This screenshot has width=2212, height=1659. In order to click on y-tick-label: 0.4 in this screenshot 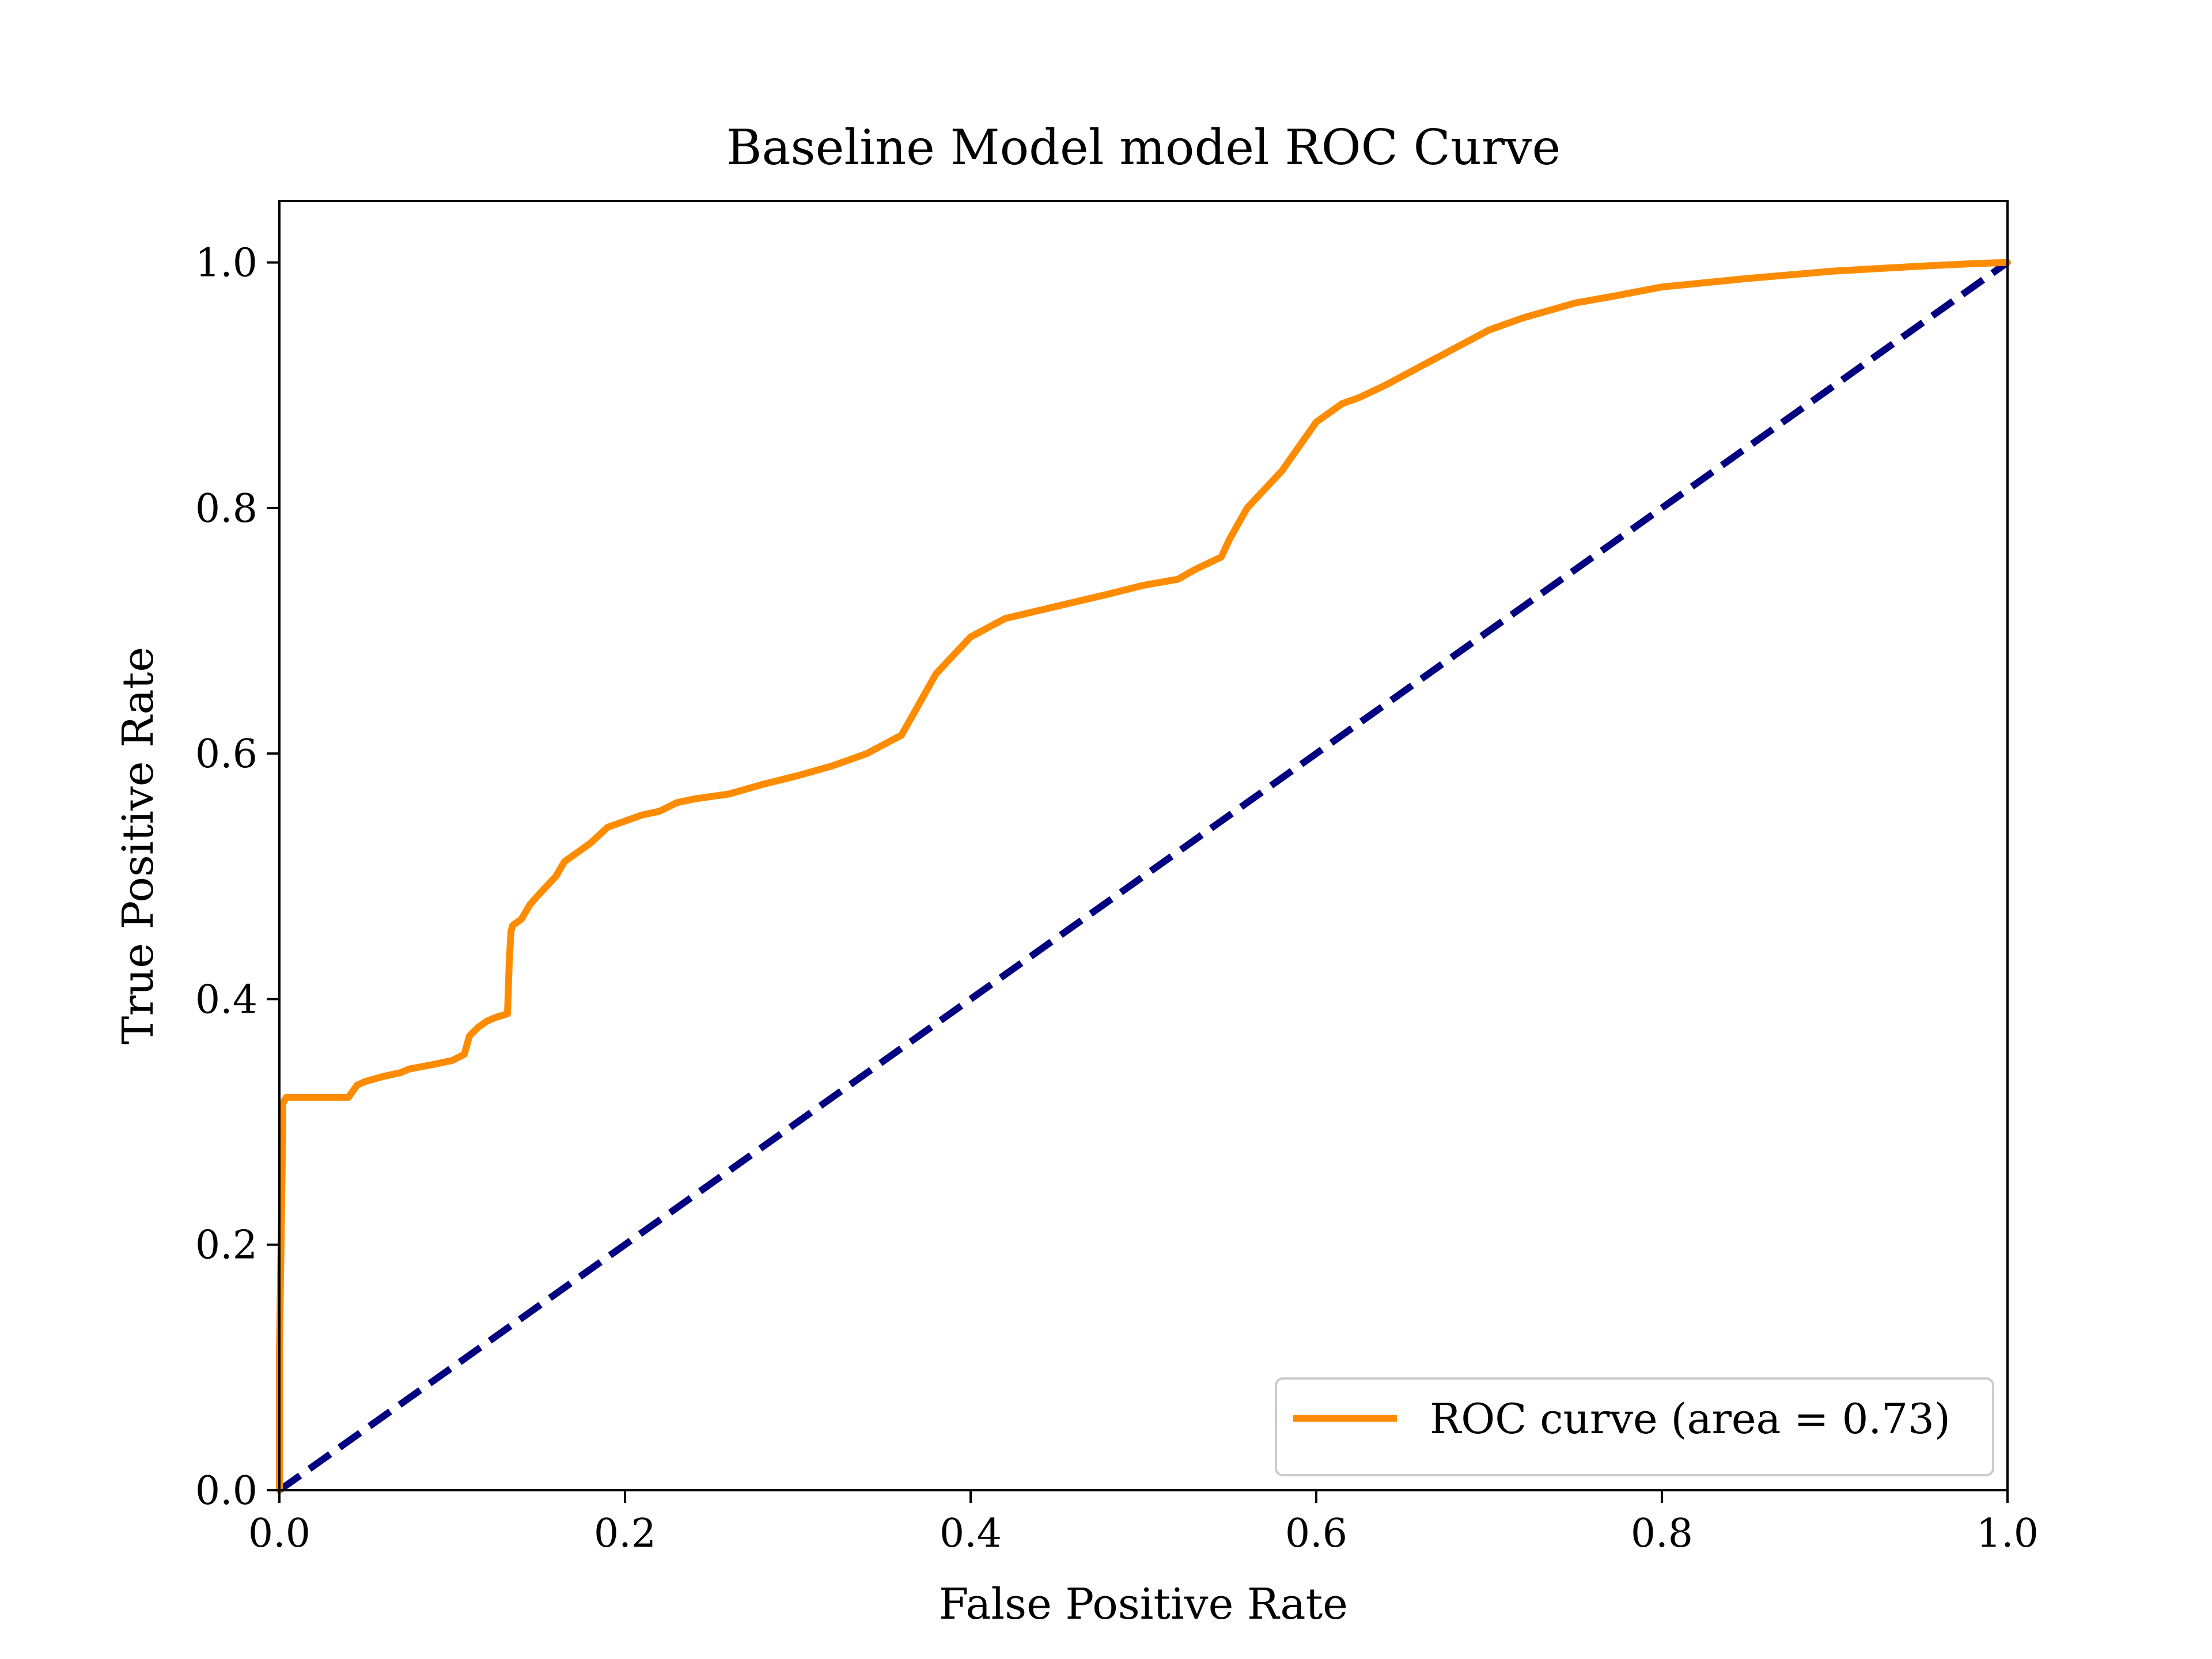, I will do `click(226, 999)`.